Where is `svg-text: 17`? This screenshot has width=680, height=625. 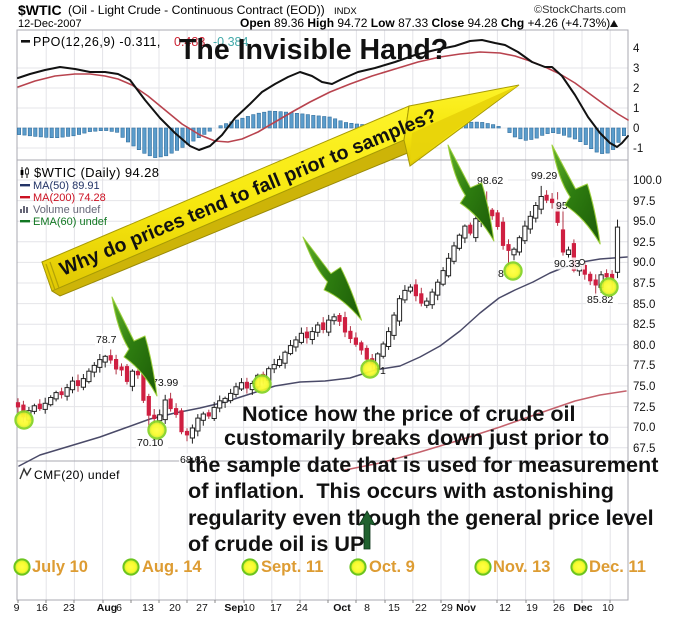 svg-text: 17 is located at coordinates (276, 608).